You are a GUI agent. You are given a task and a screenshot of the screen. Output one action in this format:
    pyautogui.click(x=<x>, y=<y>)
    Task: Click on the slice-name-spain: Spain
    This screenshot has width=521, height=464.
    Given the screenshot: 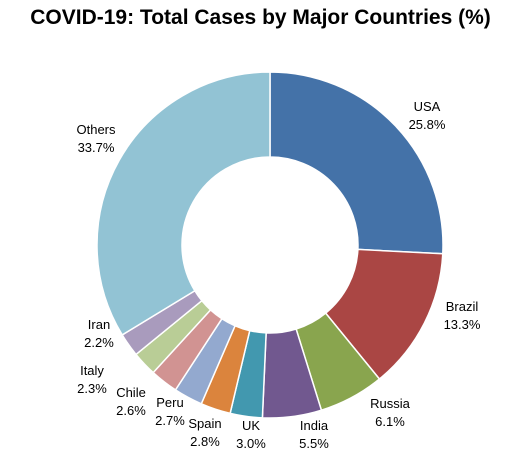 What is the action you would take?
    pyautogui.click(x=204, y=423)
    